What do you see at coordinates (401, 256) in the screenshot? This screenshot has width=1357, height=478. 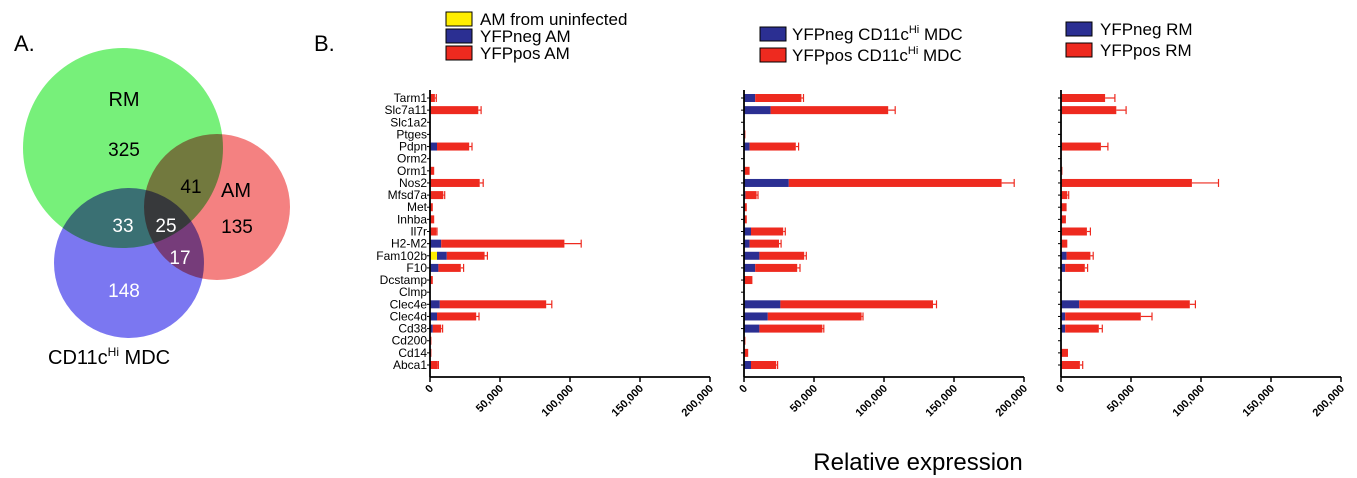 I see `gene-label-fam102b: Fam102b` at bounding box center [401, 256].